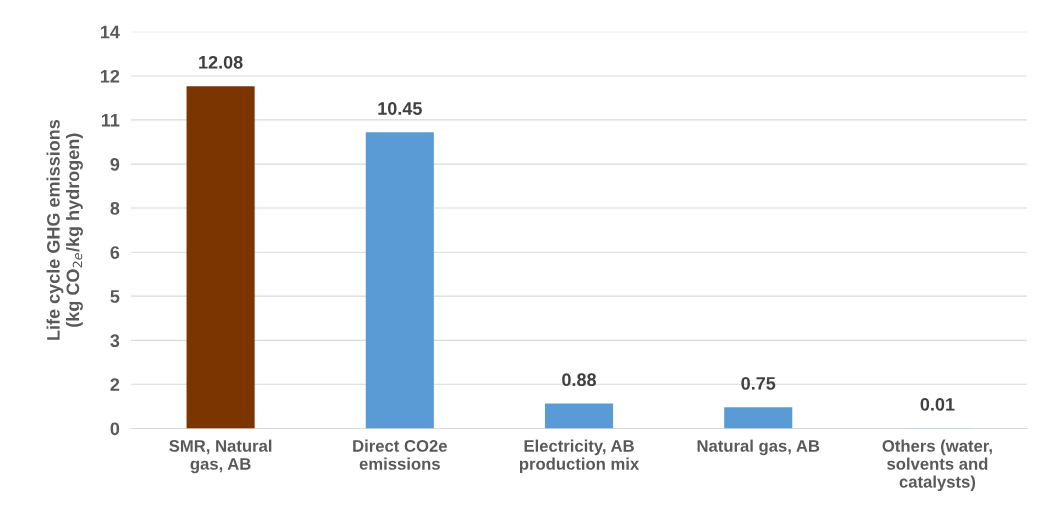 This screenshot has width=1048, height=529. I want to click on data-label: 0.01, so click(937, 404).